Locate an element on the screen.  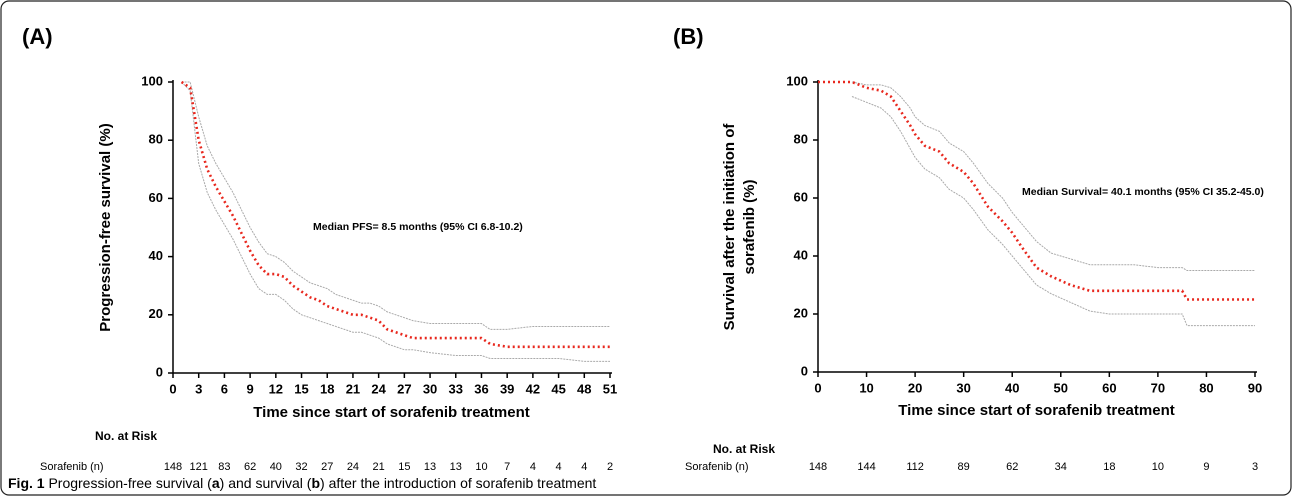
x-tick-label: 70 is located at coordinates (1158, 387).